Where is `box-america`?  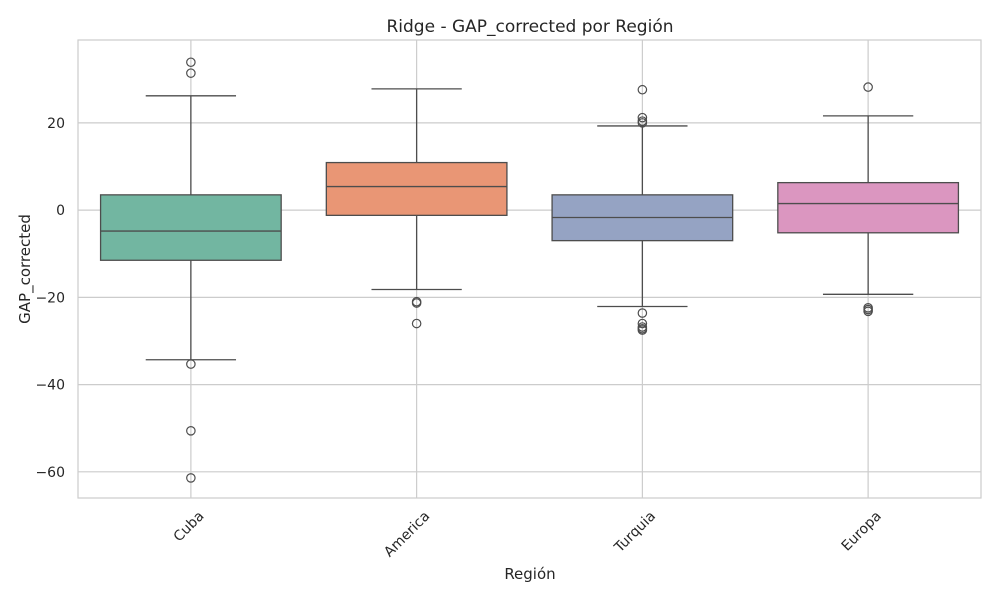 box-america is located at coordinates (416, 208).